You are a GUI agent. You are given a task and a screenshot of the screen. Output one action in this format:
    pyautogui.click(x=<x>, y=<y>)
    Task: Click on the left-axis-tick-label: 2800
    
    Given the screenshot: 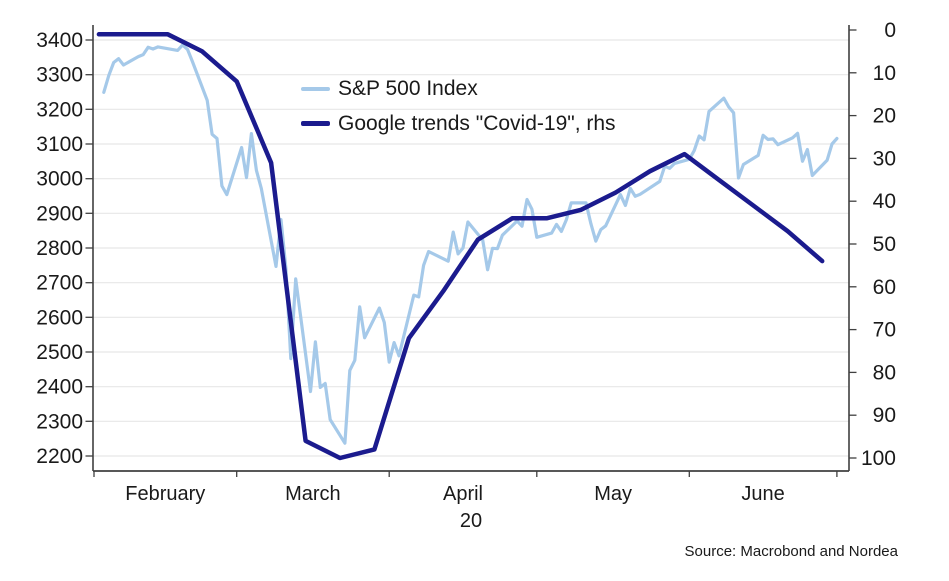 What is the action you would take?
    pyautogui.click(x=59, y=248)
    